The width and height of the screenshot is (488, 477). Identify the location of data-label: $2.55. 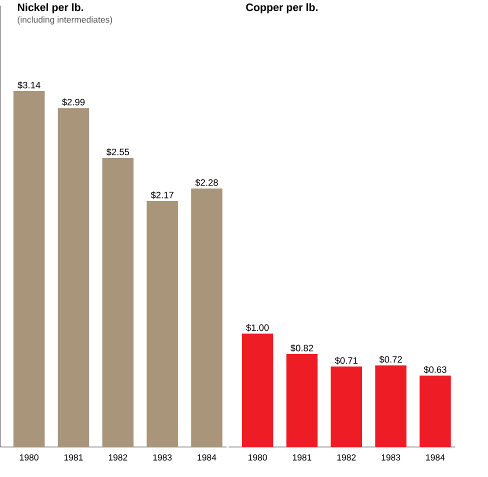
(118, 152).